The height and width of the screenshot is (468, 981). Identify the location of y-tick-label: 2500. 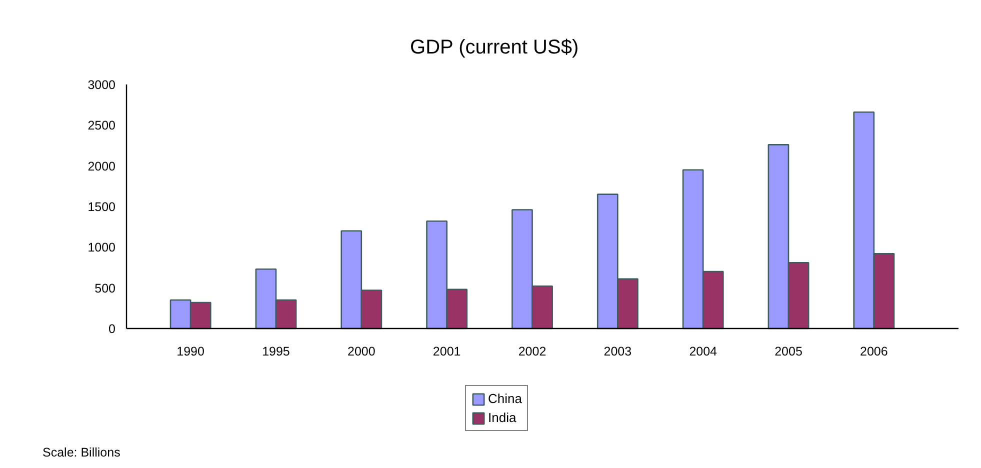
(102, 125).